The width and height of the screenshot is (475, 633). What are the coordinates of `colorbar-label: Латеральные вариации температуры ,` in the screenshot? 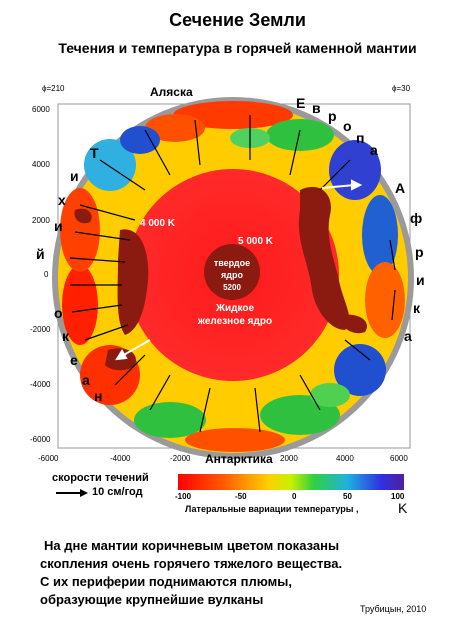 It's located at (272, 509).